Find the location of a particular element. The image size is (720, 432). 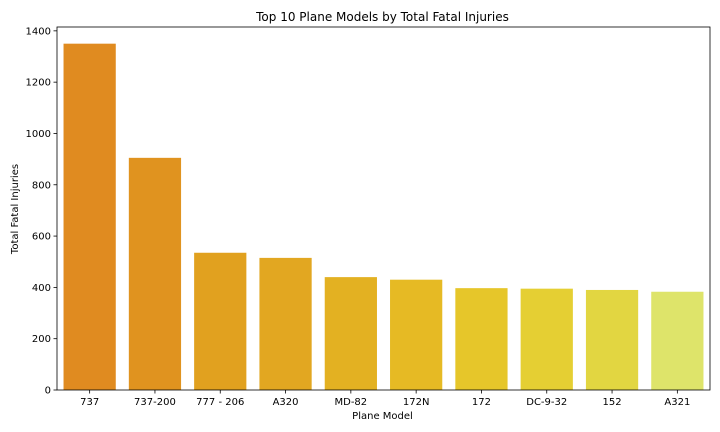

x-tick-label: A320 is located at coordinates (286, 402).